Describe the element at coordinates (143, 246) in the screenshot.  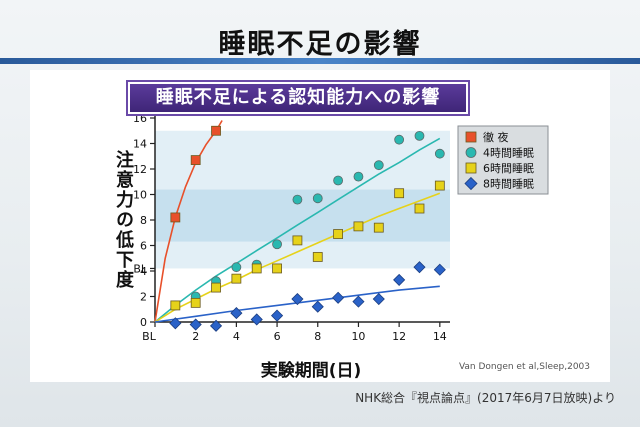
I see `y-tick-label: 6` at that location.